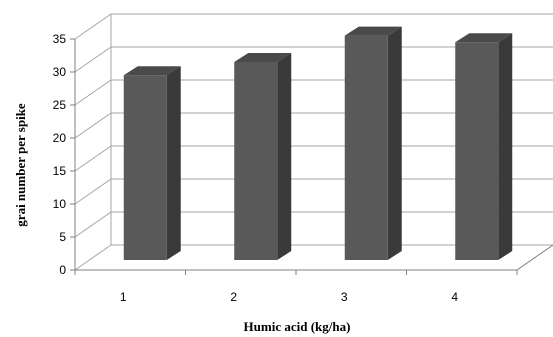 This screenshot has height=337, width=553. Describe the element at coordinates (60, 105) in the screenshot. I see `y-tick-label: 25` at that location.